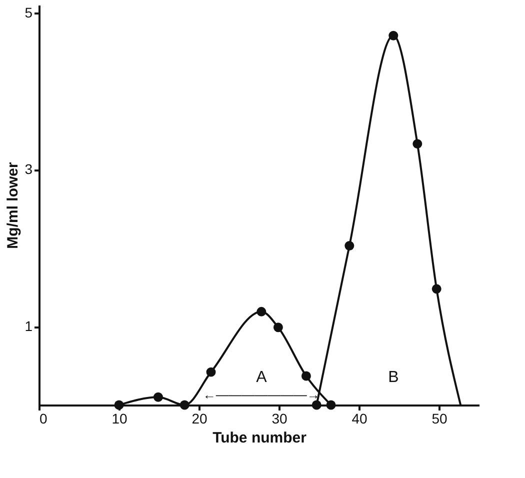 The height and width of the screenshot is (478, 525). What do you see at coordinates (44, 418) in the screenshot?
I see `x-tick-label: 0` at bounding box center [44, 418].